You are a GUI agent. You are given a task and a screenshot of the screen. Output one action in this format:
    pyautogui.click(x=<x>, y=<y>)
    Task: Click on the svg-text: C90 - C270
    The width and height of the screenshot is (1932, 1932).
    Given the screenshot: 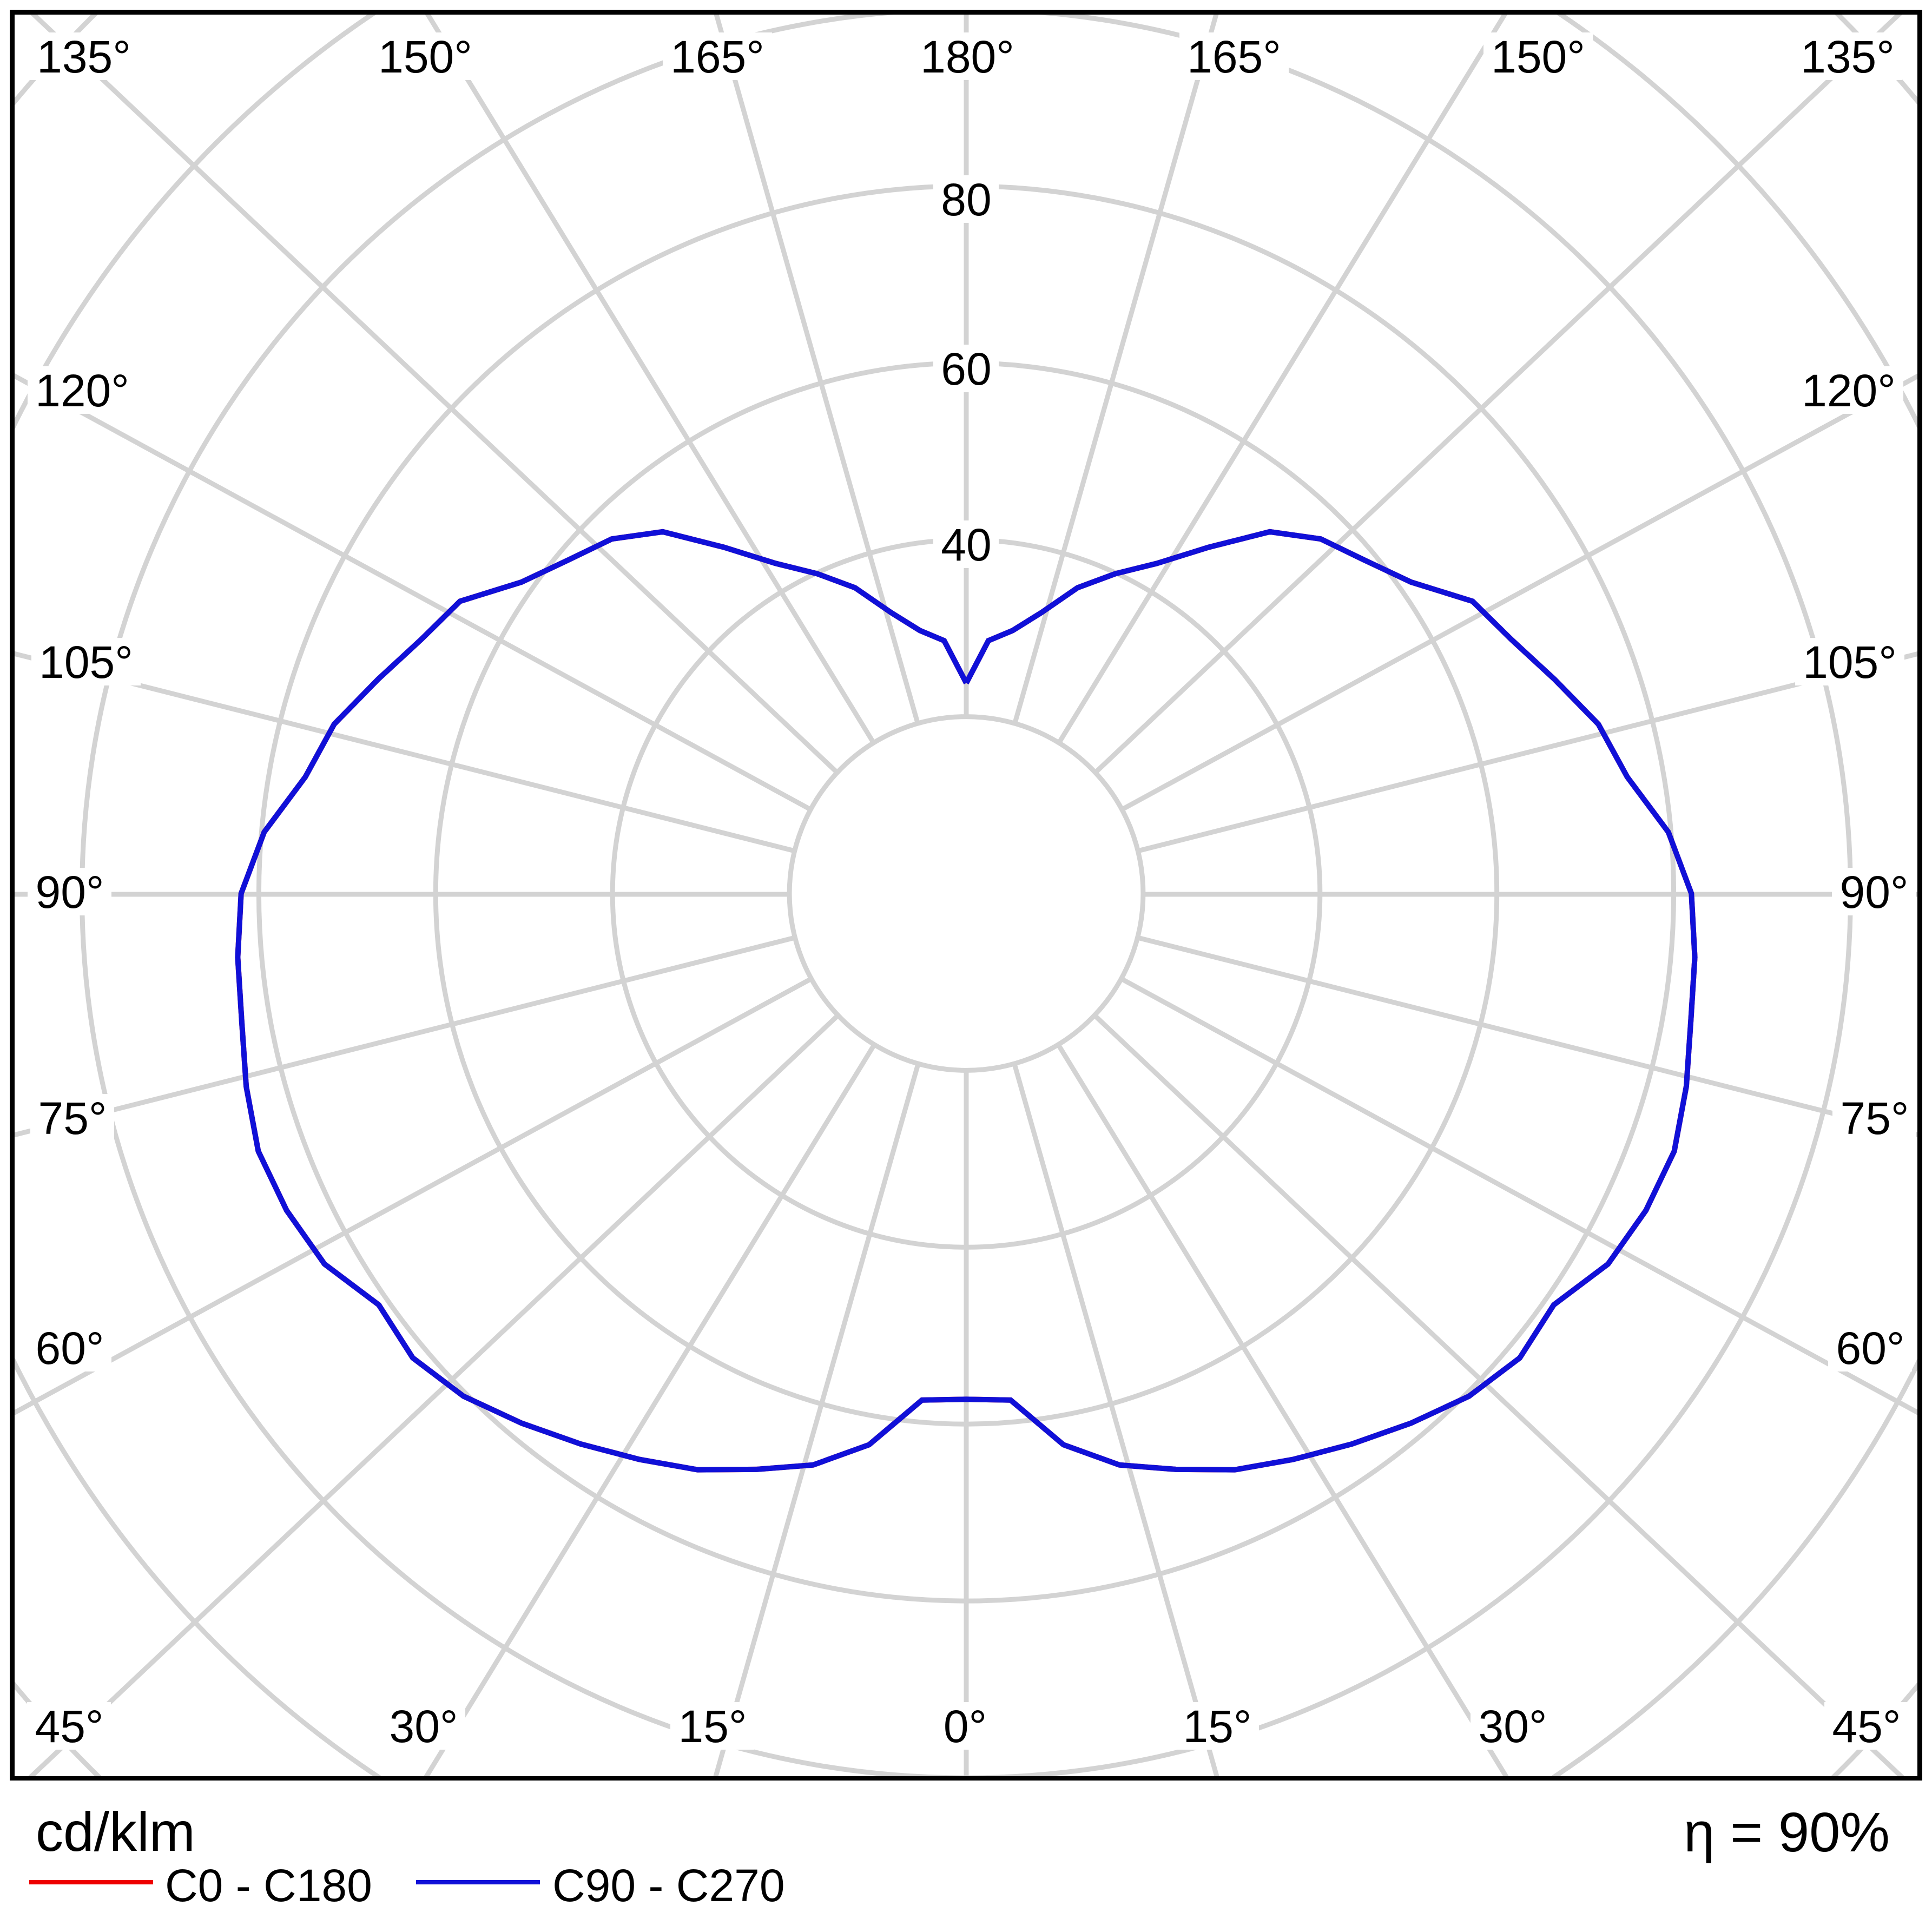 What is the action you would take?
    pyautogui.click(x=668, y=1886)
    